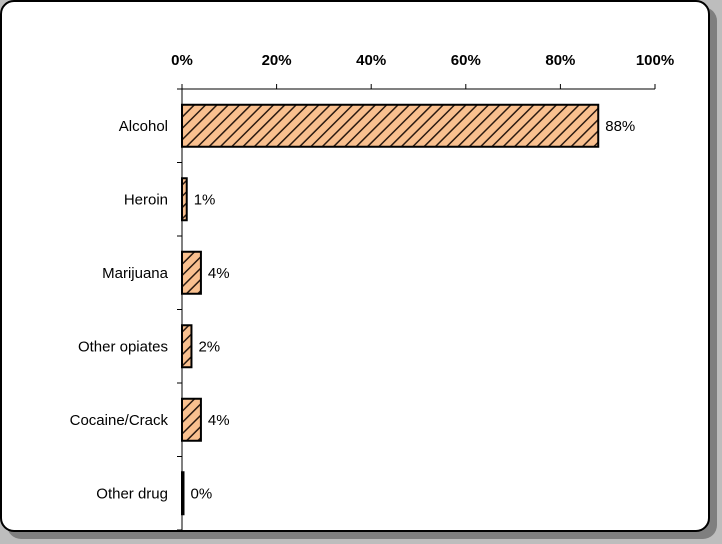 This screenshot has width=722, height=544. What do you see at coordinates (182, 60) in the screenshot?
I see `x-tick-label: 0%` at bounding box center [182, 60].